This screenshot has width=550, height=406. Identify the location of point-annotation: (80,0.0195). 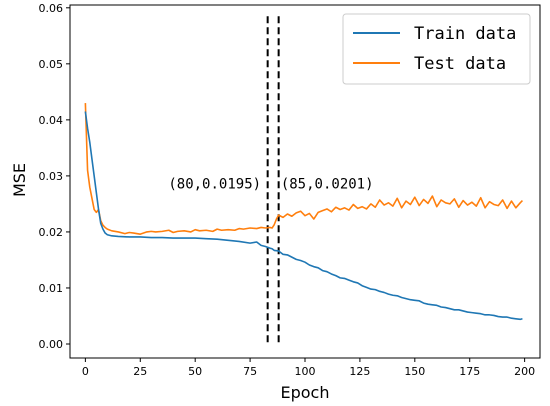
(214, 185).